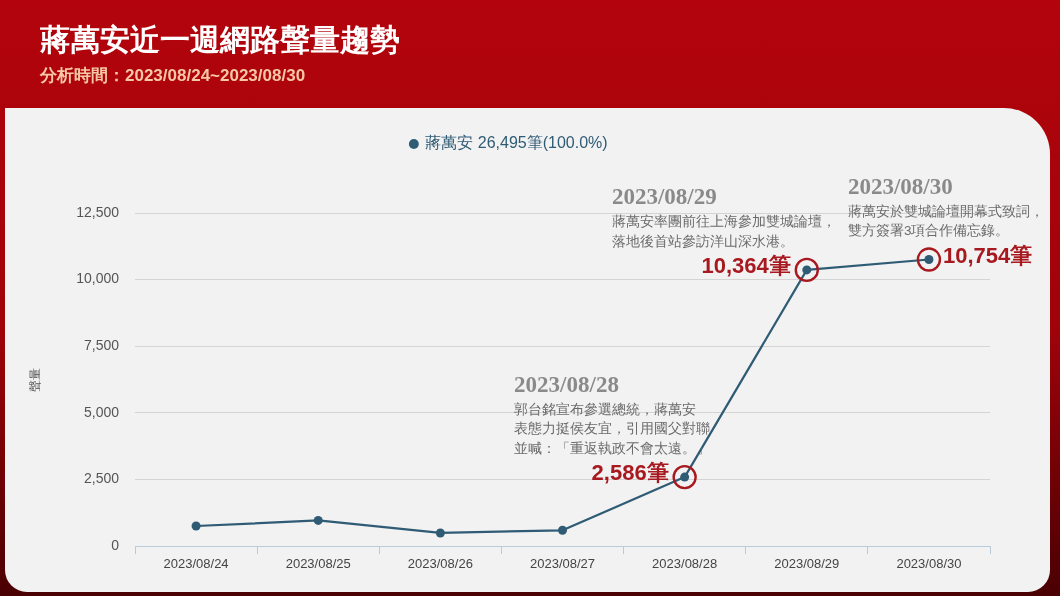 The image size is (1060, 596). Describe the element at coordinates (34, 379) in the screenshot. I see `y-axis-title: 聲量` at that location.